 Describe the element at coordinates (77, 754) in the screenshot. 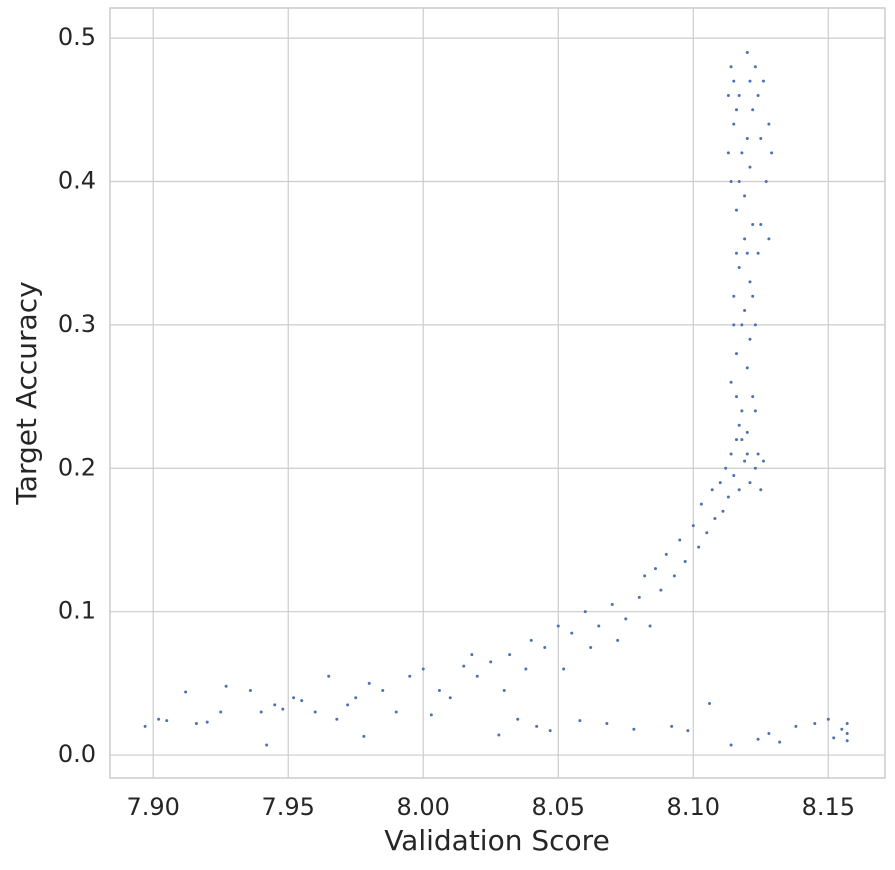

I see `y-tick-label: 0.0` at that location.